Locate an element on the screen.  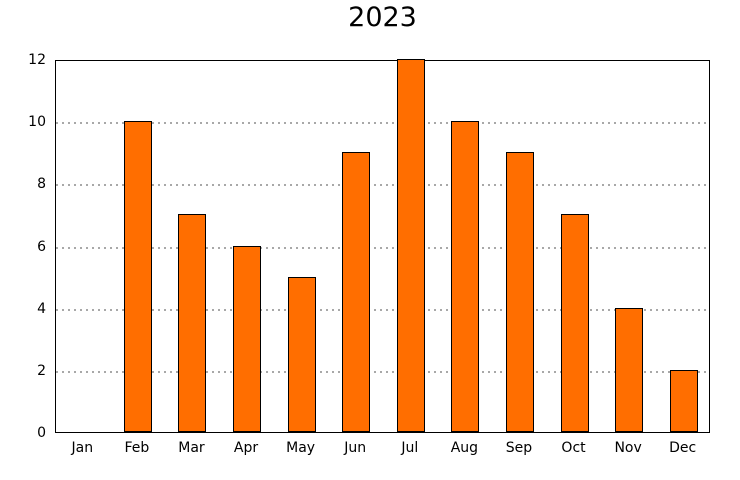
x-tick-label-mar: Mar is located at coordinates (191, 448).